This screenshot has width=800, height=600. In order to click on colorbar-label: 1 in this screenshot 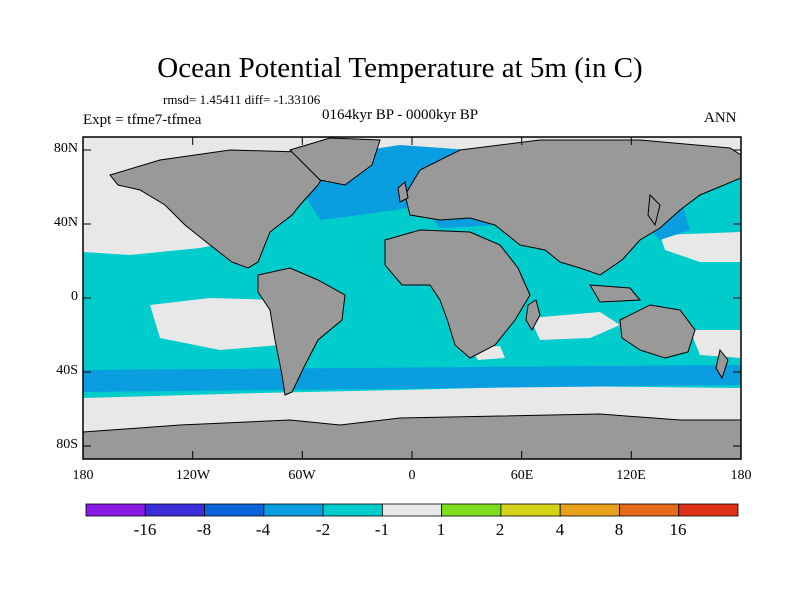, I will do `click(441, 529)`.